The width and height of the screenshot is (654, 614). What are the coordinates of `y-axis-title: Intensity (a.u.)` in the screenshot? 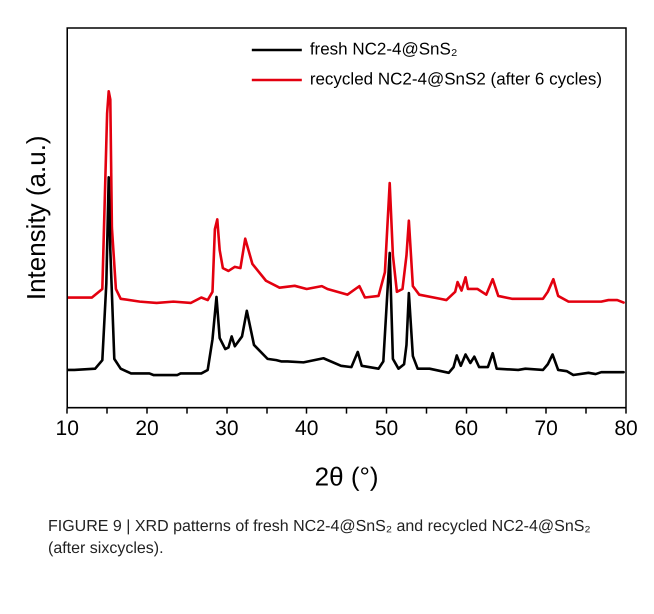 It's located at (35, 217).